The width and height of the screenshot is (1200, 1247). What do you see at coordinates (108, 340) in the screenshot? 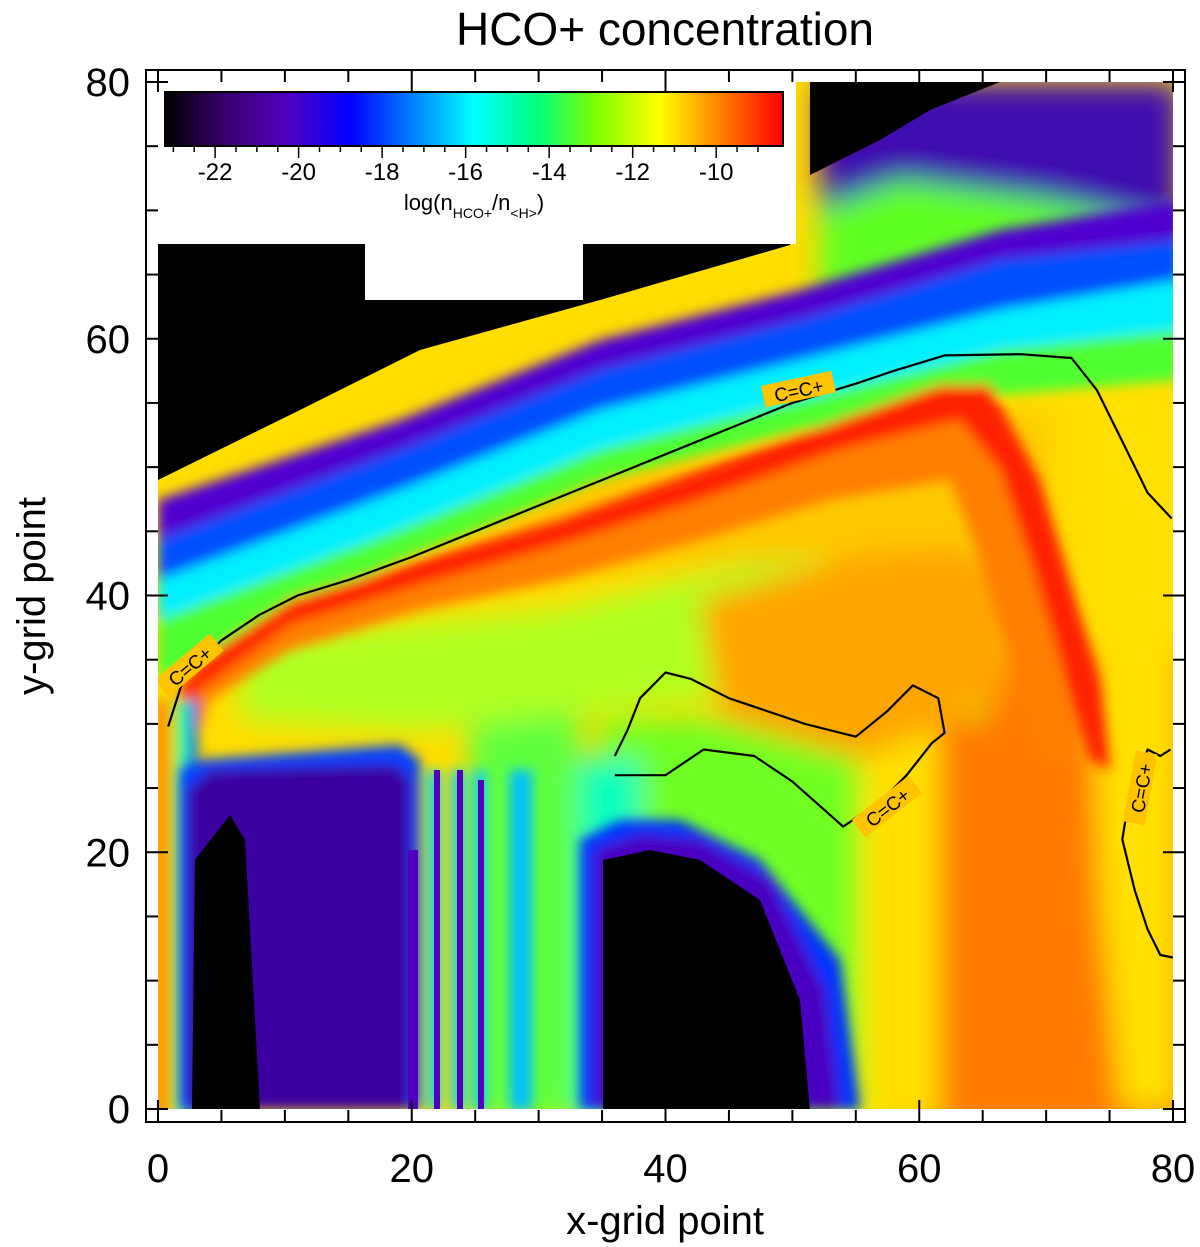
I see `y-tick-label: 60` at bounding box center [108, 340].